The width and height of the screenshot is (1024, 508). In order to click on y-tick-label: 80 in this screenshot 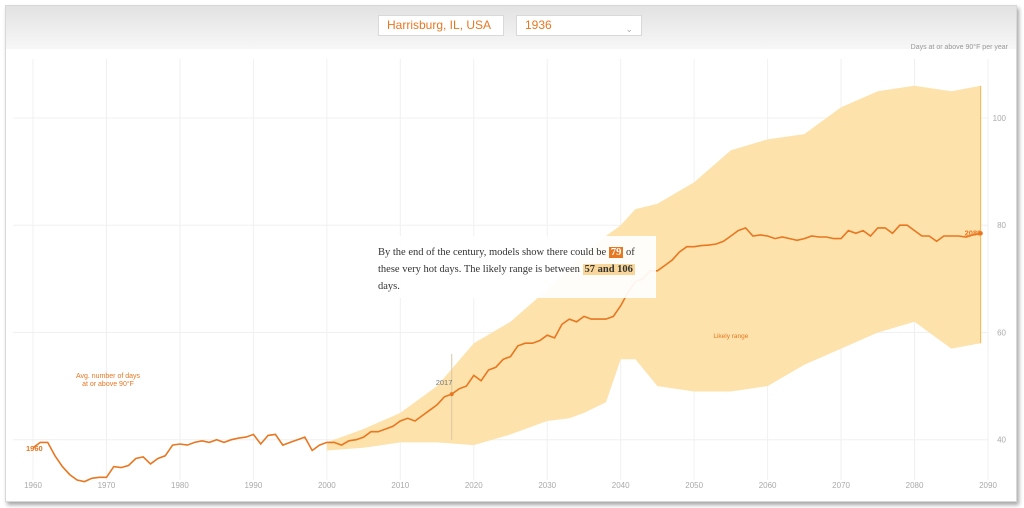, I will do `click(1001, 225)`.